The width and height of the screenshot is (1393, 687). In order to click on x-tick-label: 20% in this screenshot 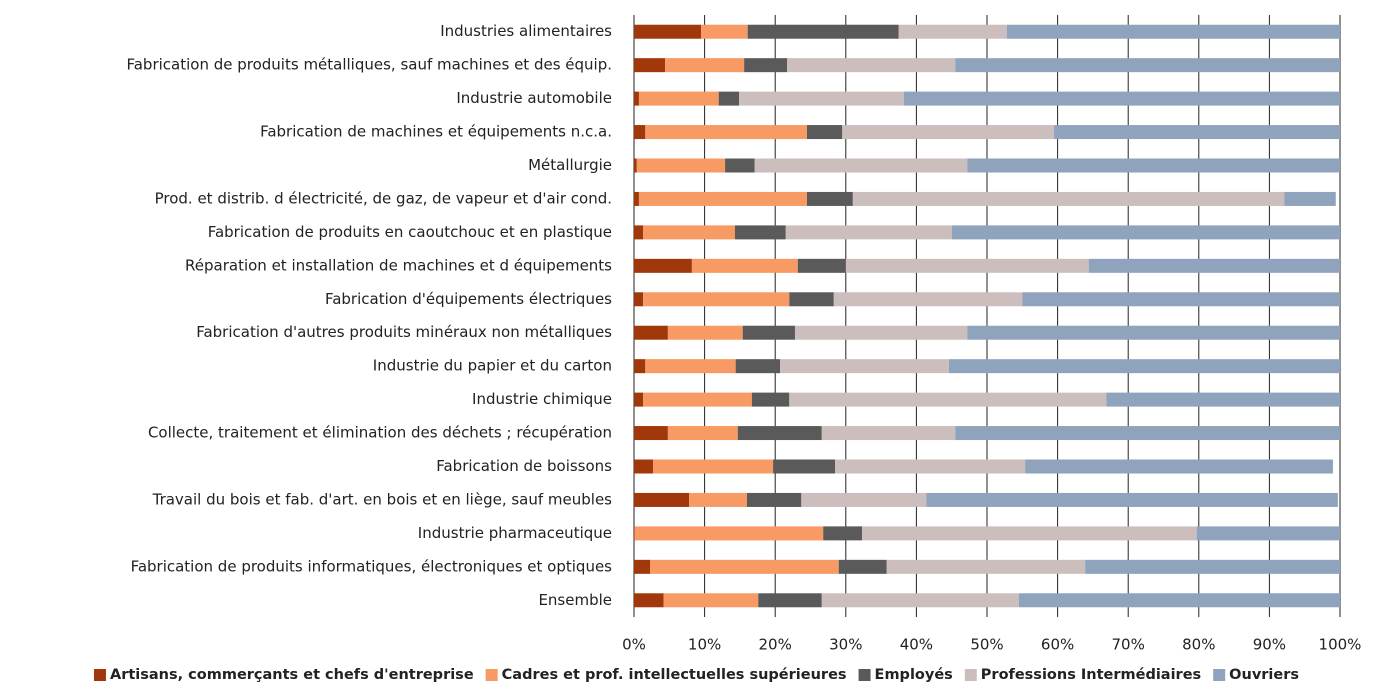, I will do `click(775, 645)`.